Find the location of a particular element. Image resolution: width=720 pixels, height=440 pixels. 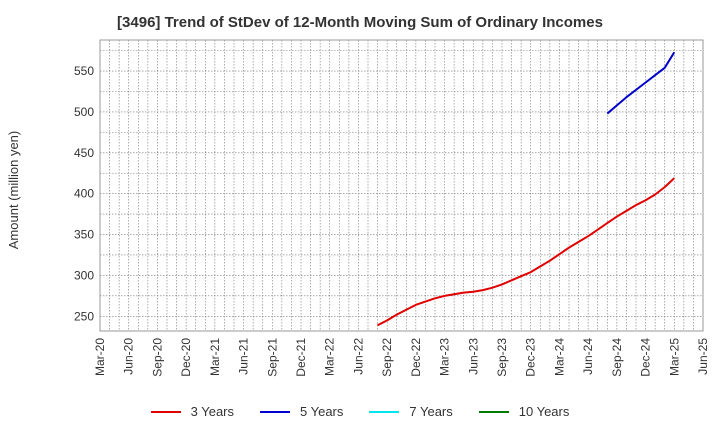

series-line-3-years is located at coordinates (526, 252).